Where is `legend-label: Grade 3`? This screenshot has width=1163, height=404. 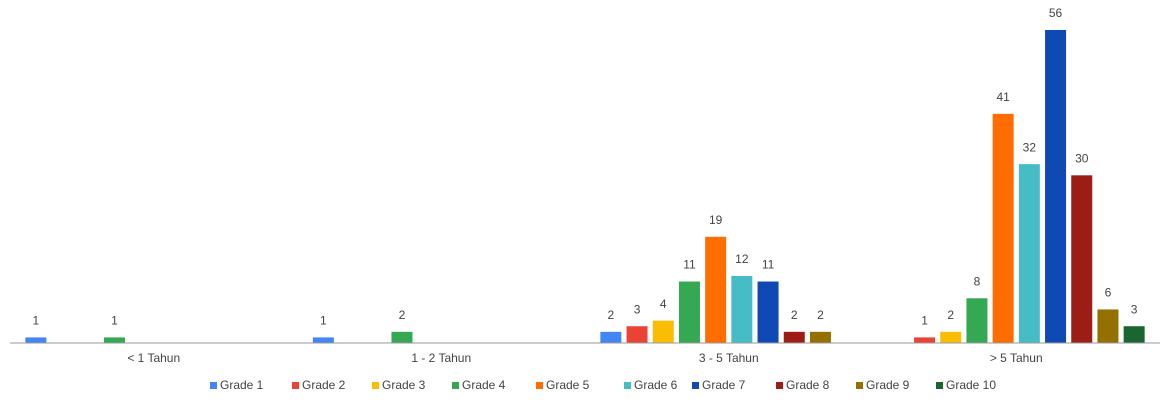
legend-label: Grade 3 is located at coordinates (404, 385).